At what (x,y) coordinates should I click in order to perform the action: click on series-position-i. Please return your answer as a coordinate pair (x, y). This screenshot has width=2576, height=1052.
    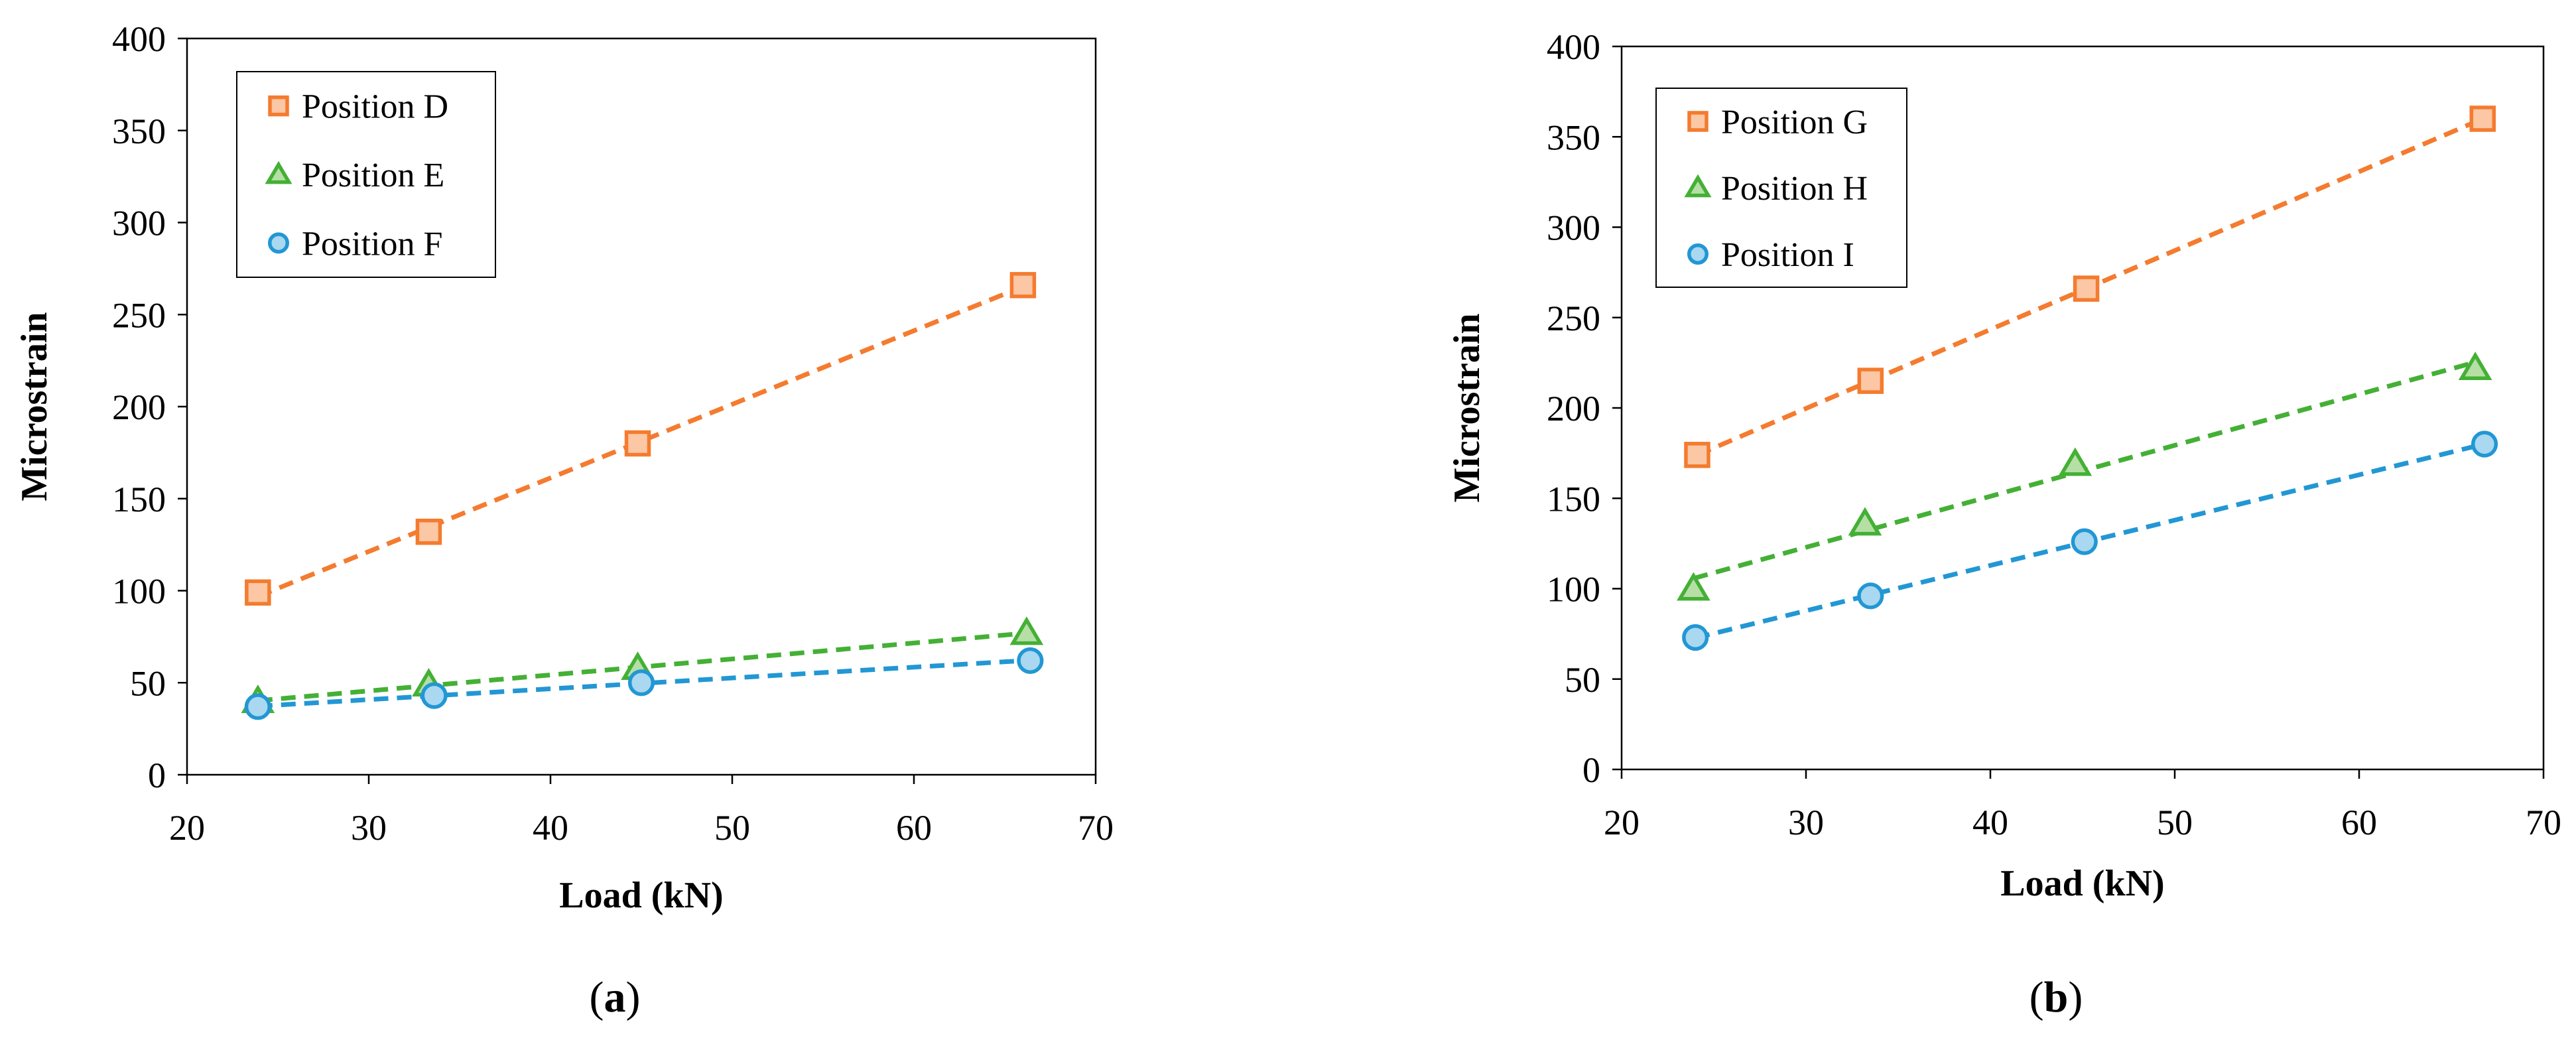
    Looking at the image, I should click on (2090, 540).